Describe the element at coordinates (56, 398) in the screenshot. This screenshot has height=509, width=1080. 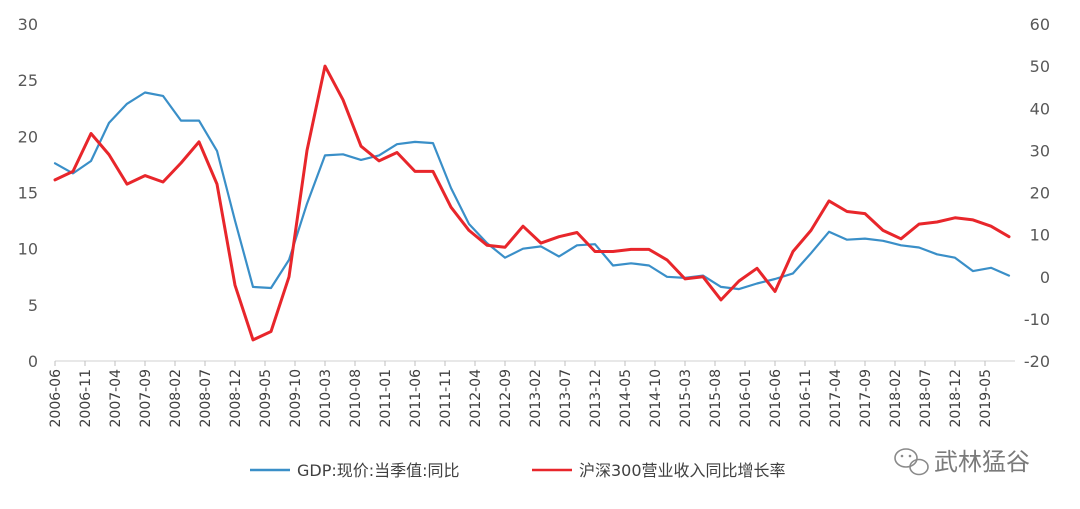
I see `x-tick-label: 2006-06` at that location.